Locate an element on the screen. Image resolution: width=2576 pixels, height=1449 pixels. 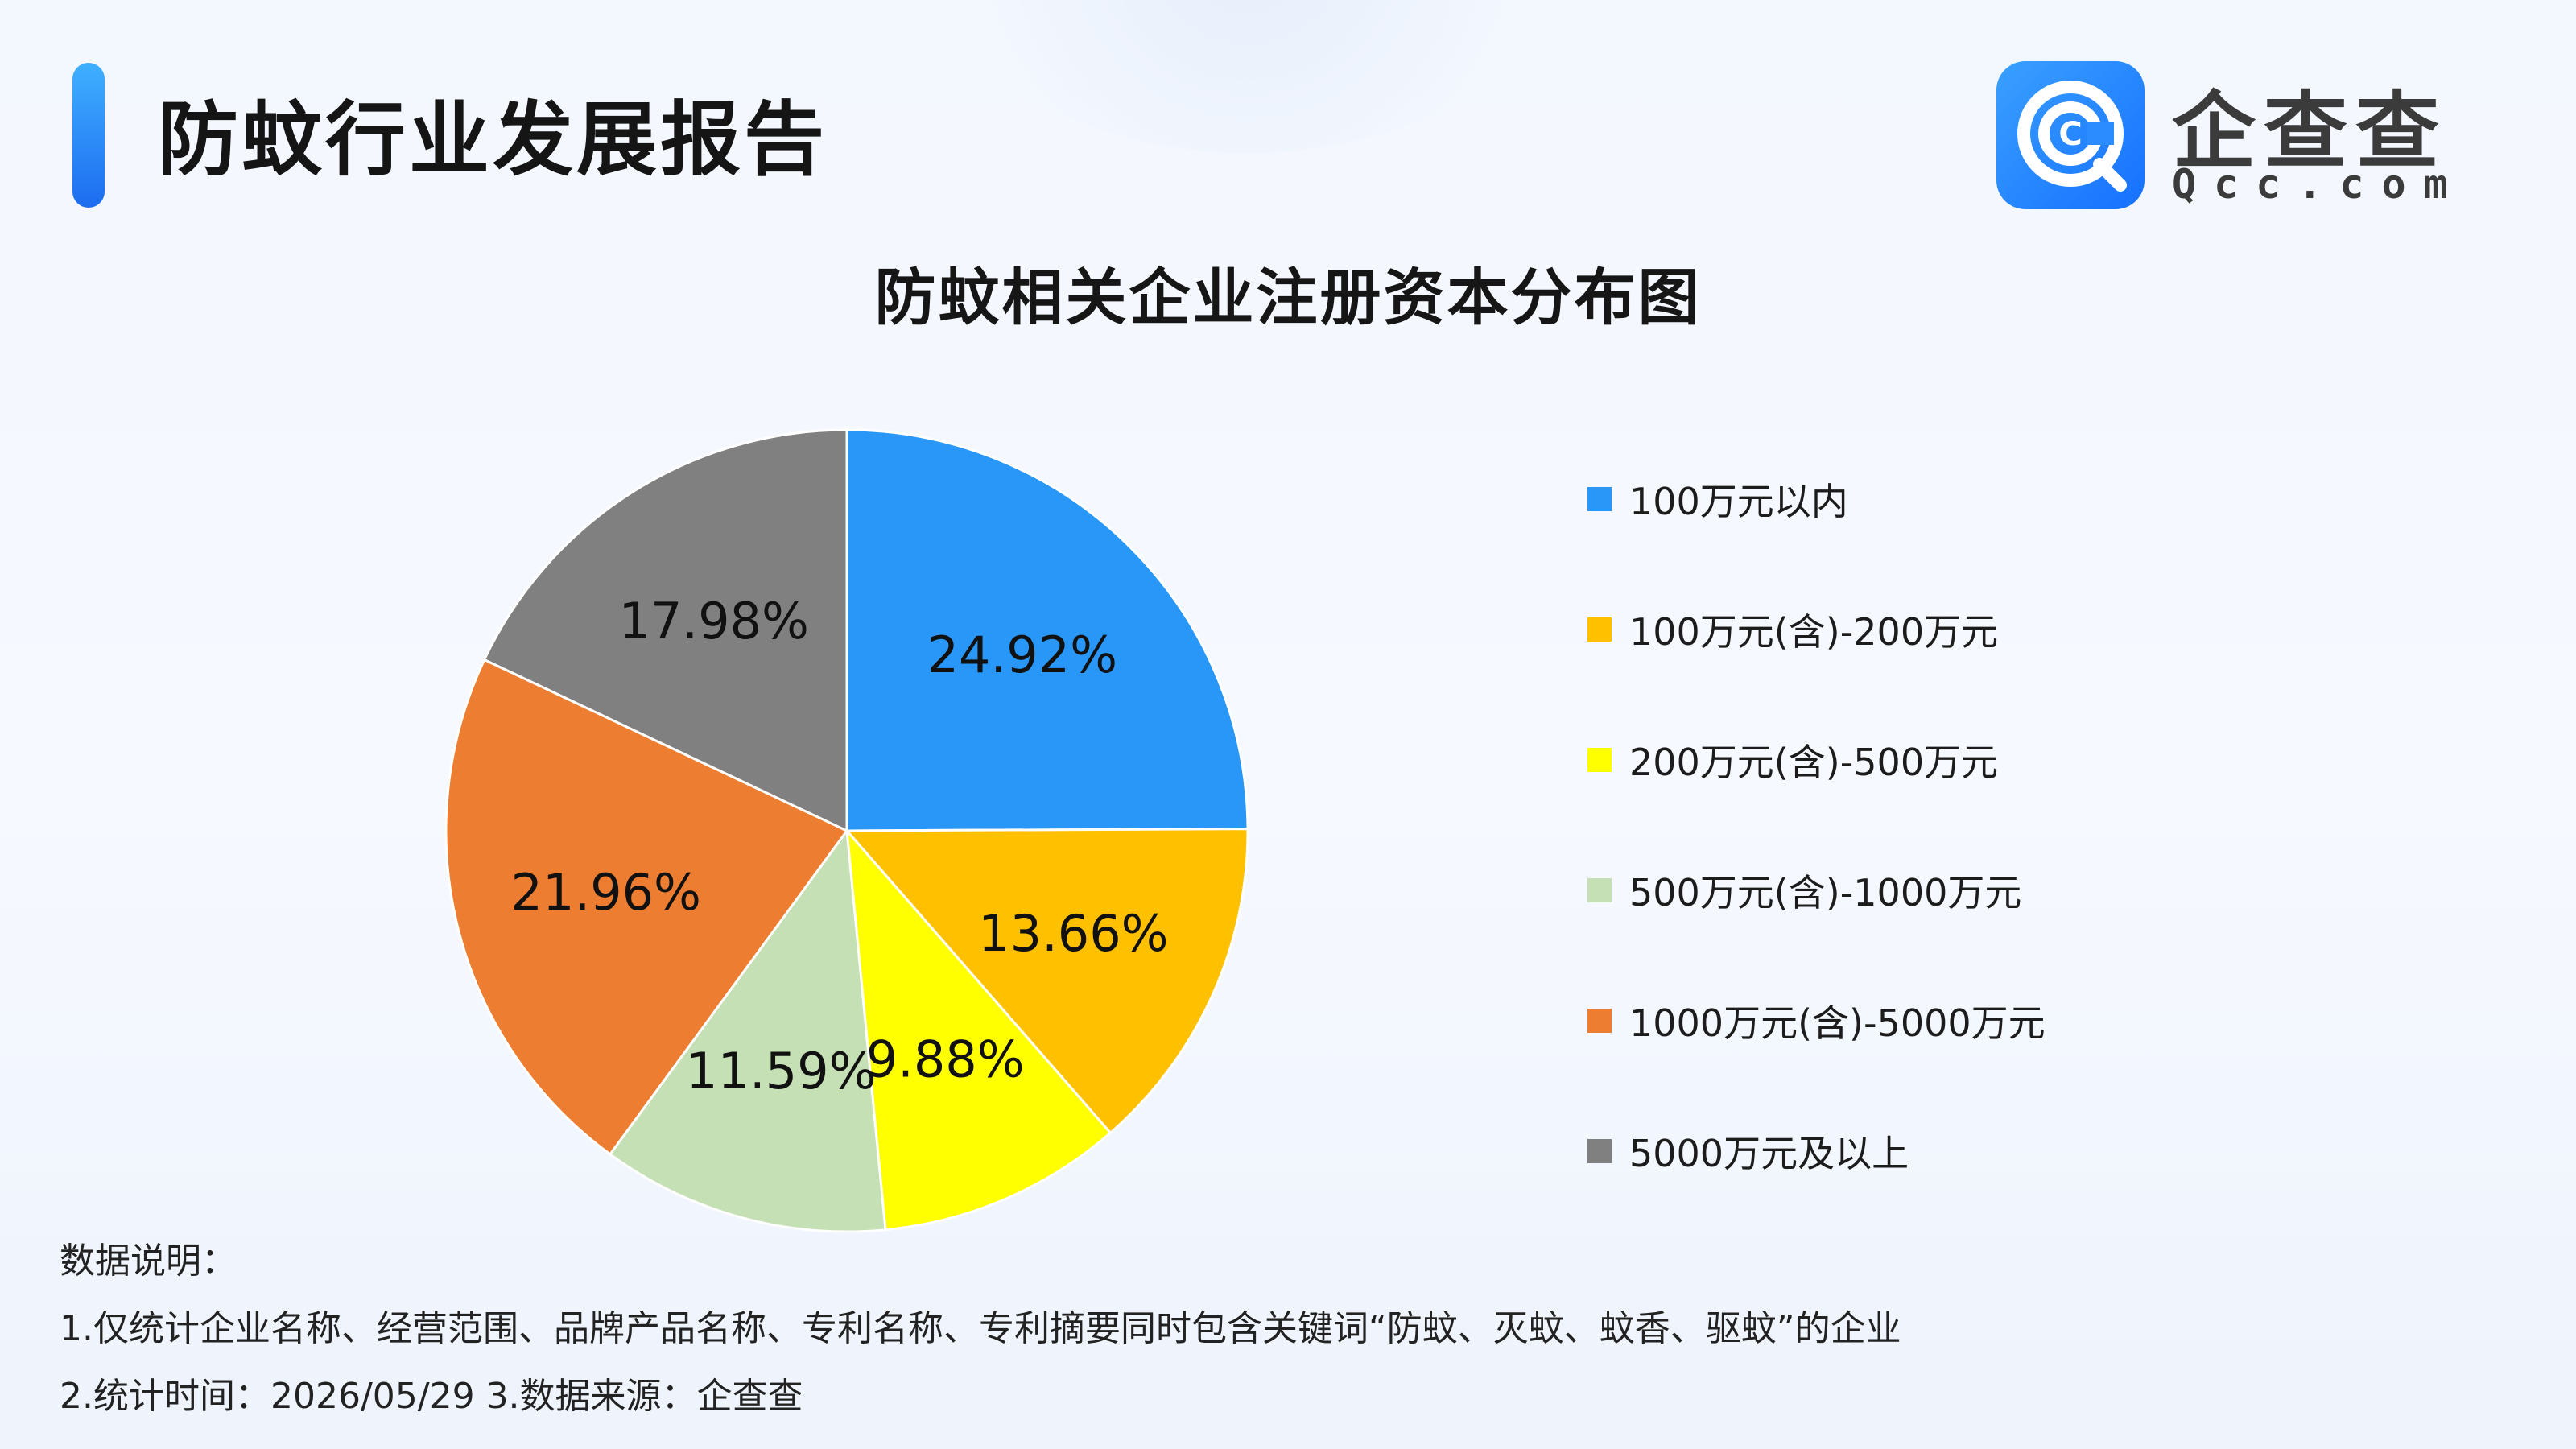
qcc-logo: C 企查查 Qcc.com is located at coordinates (2237, 136).